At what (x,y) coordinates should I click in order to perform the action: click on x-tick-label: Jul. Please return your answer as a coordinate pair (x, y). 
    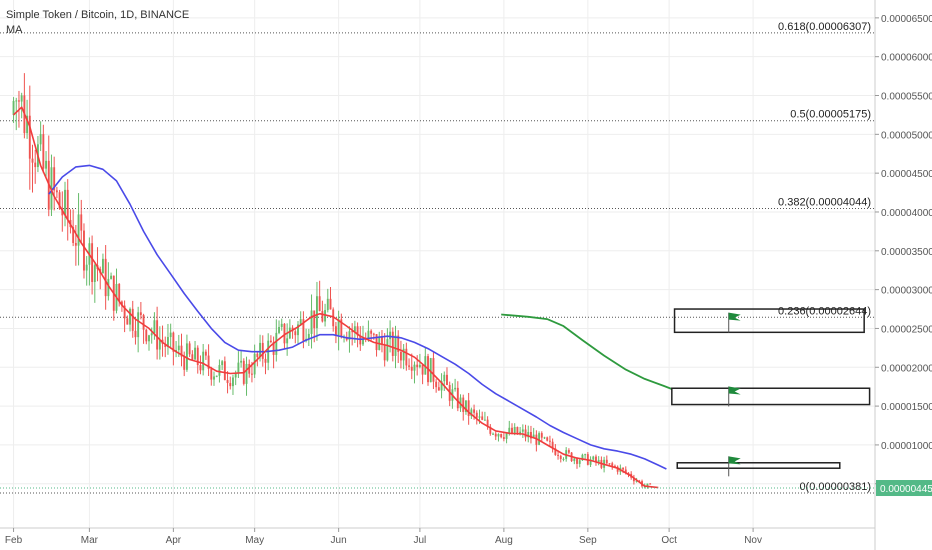
    Looking at the image, I should click on (419, 540).